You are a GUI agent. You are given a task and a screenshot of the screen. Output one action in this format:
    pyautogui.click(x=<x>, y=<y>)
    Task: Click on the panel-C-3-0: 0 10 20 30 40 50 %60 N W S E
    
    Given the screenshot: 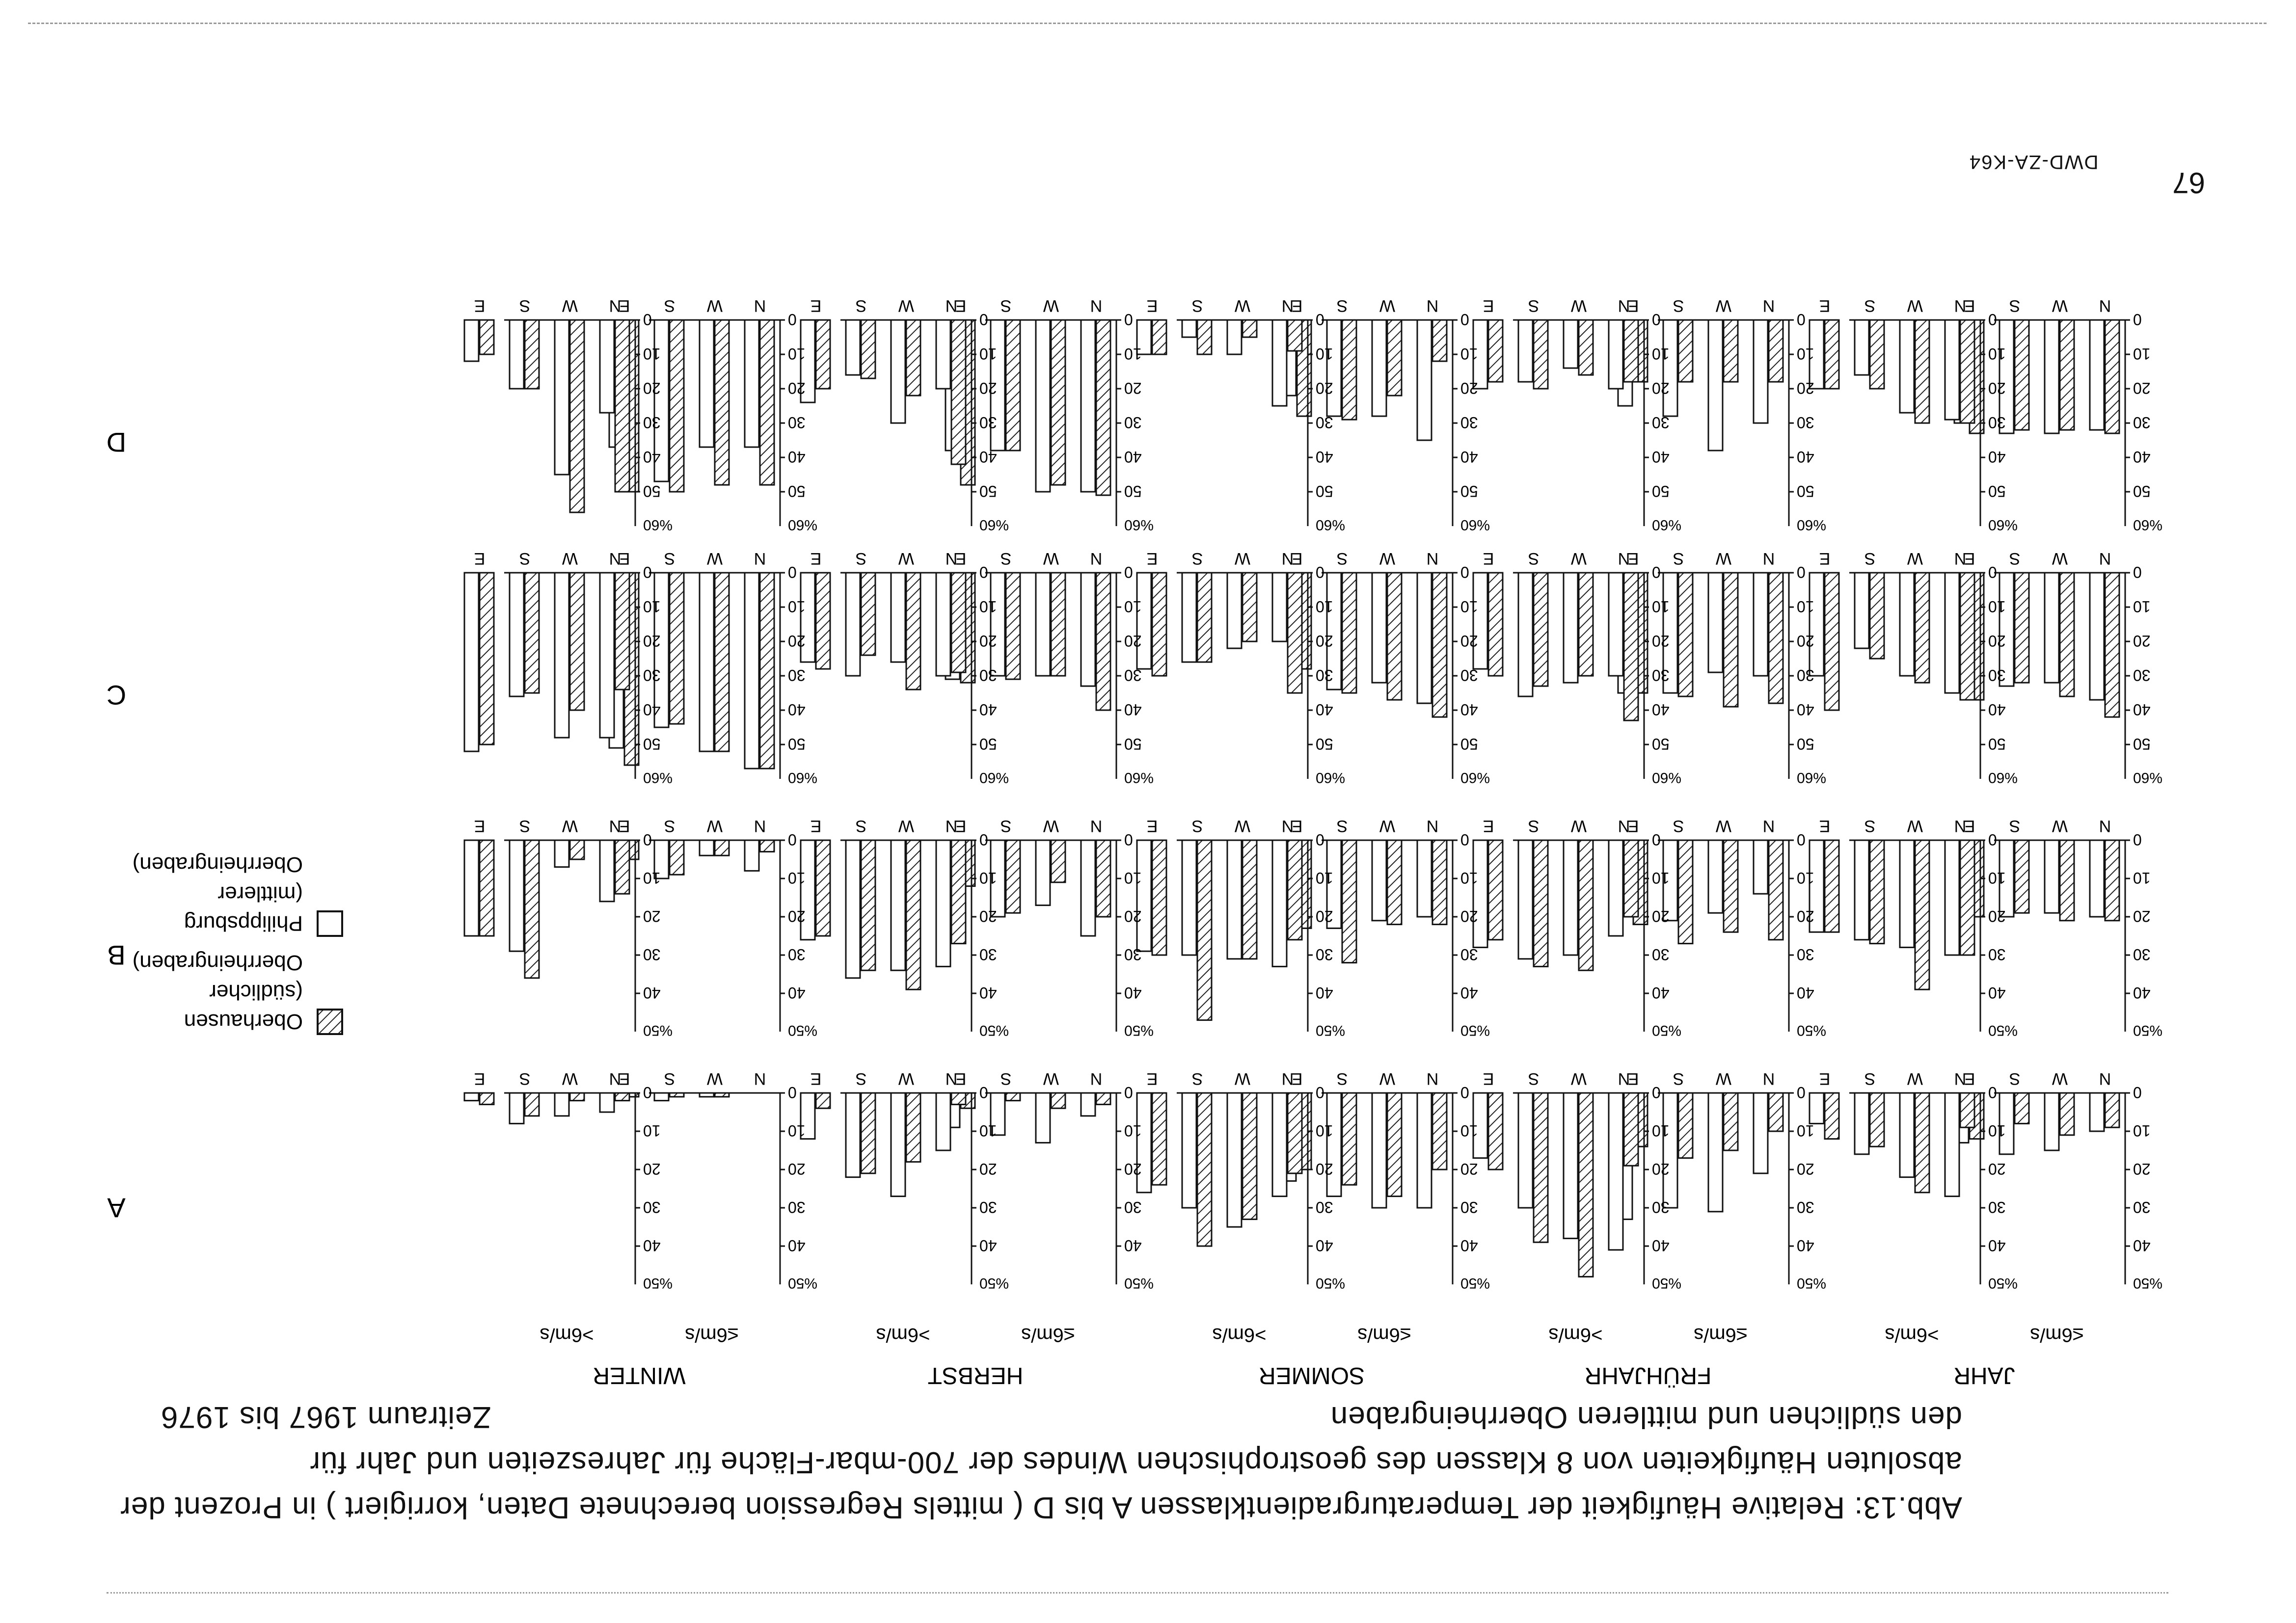 What is the action you would take?
    pyautogui.click(x=1049, y=667)
    